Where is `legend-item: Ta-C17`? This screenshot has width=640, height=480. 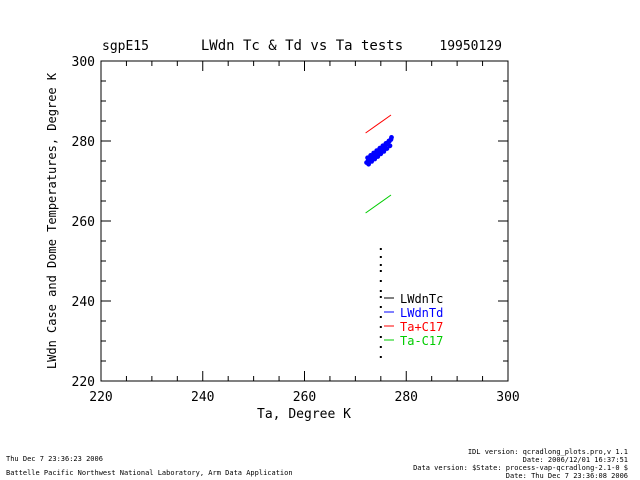 legend-item: Ta-C17 is located at coordinates (413, 341).